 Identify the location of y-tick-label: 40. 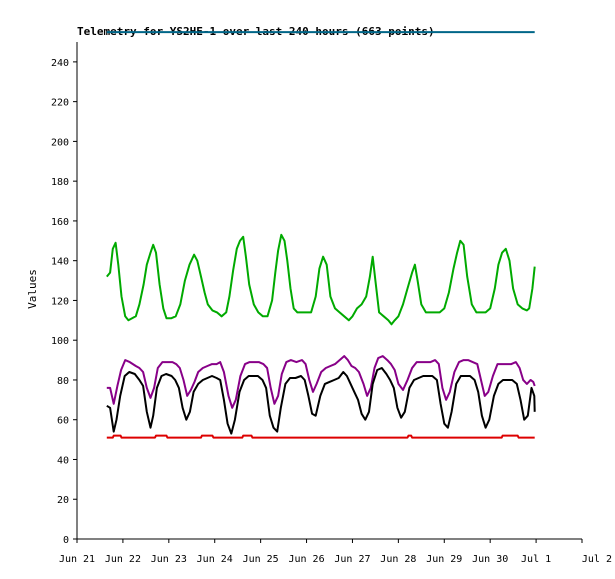
(63, 460).